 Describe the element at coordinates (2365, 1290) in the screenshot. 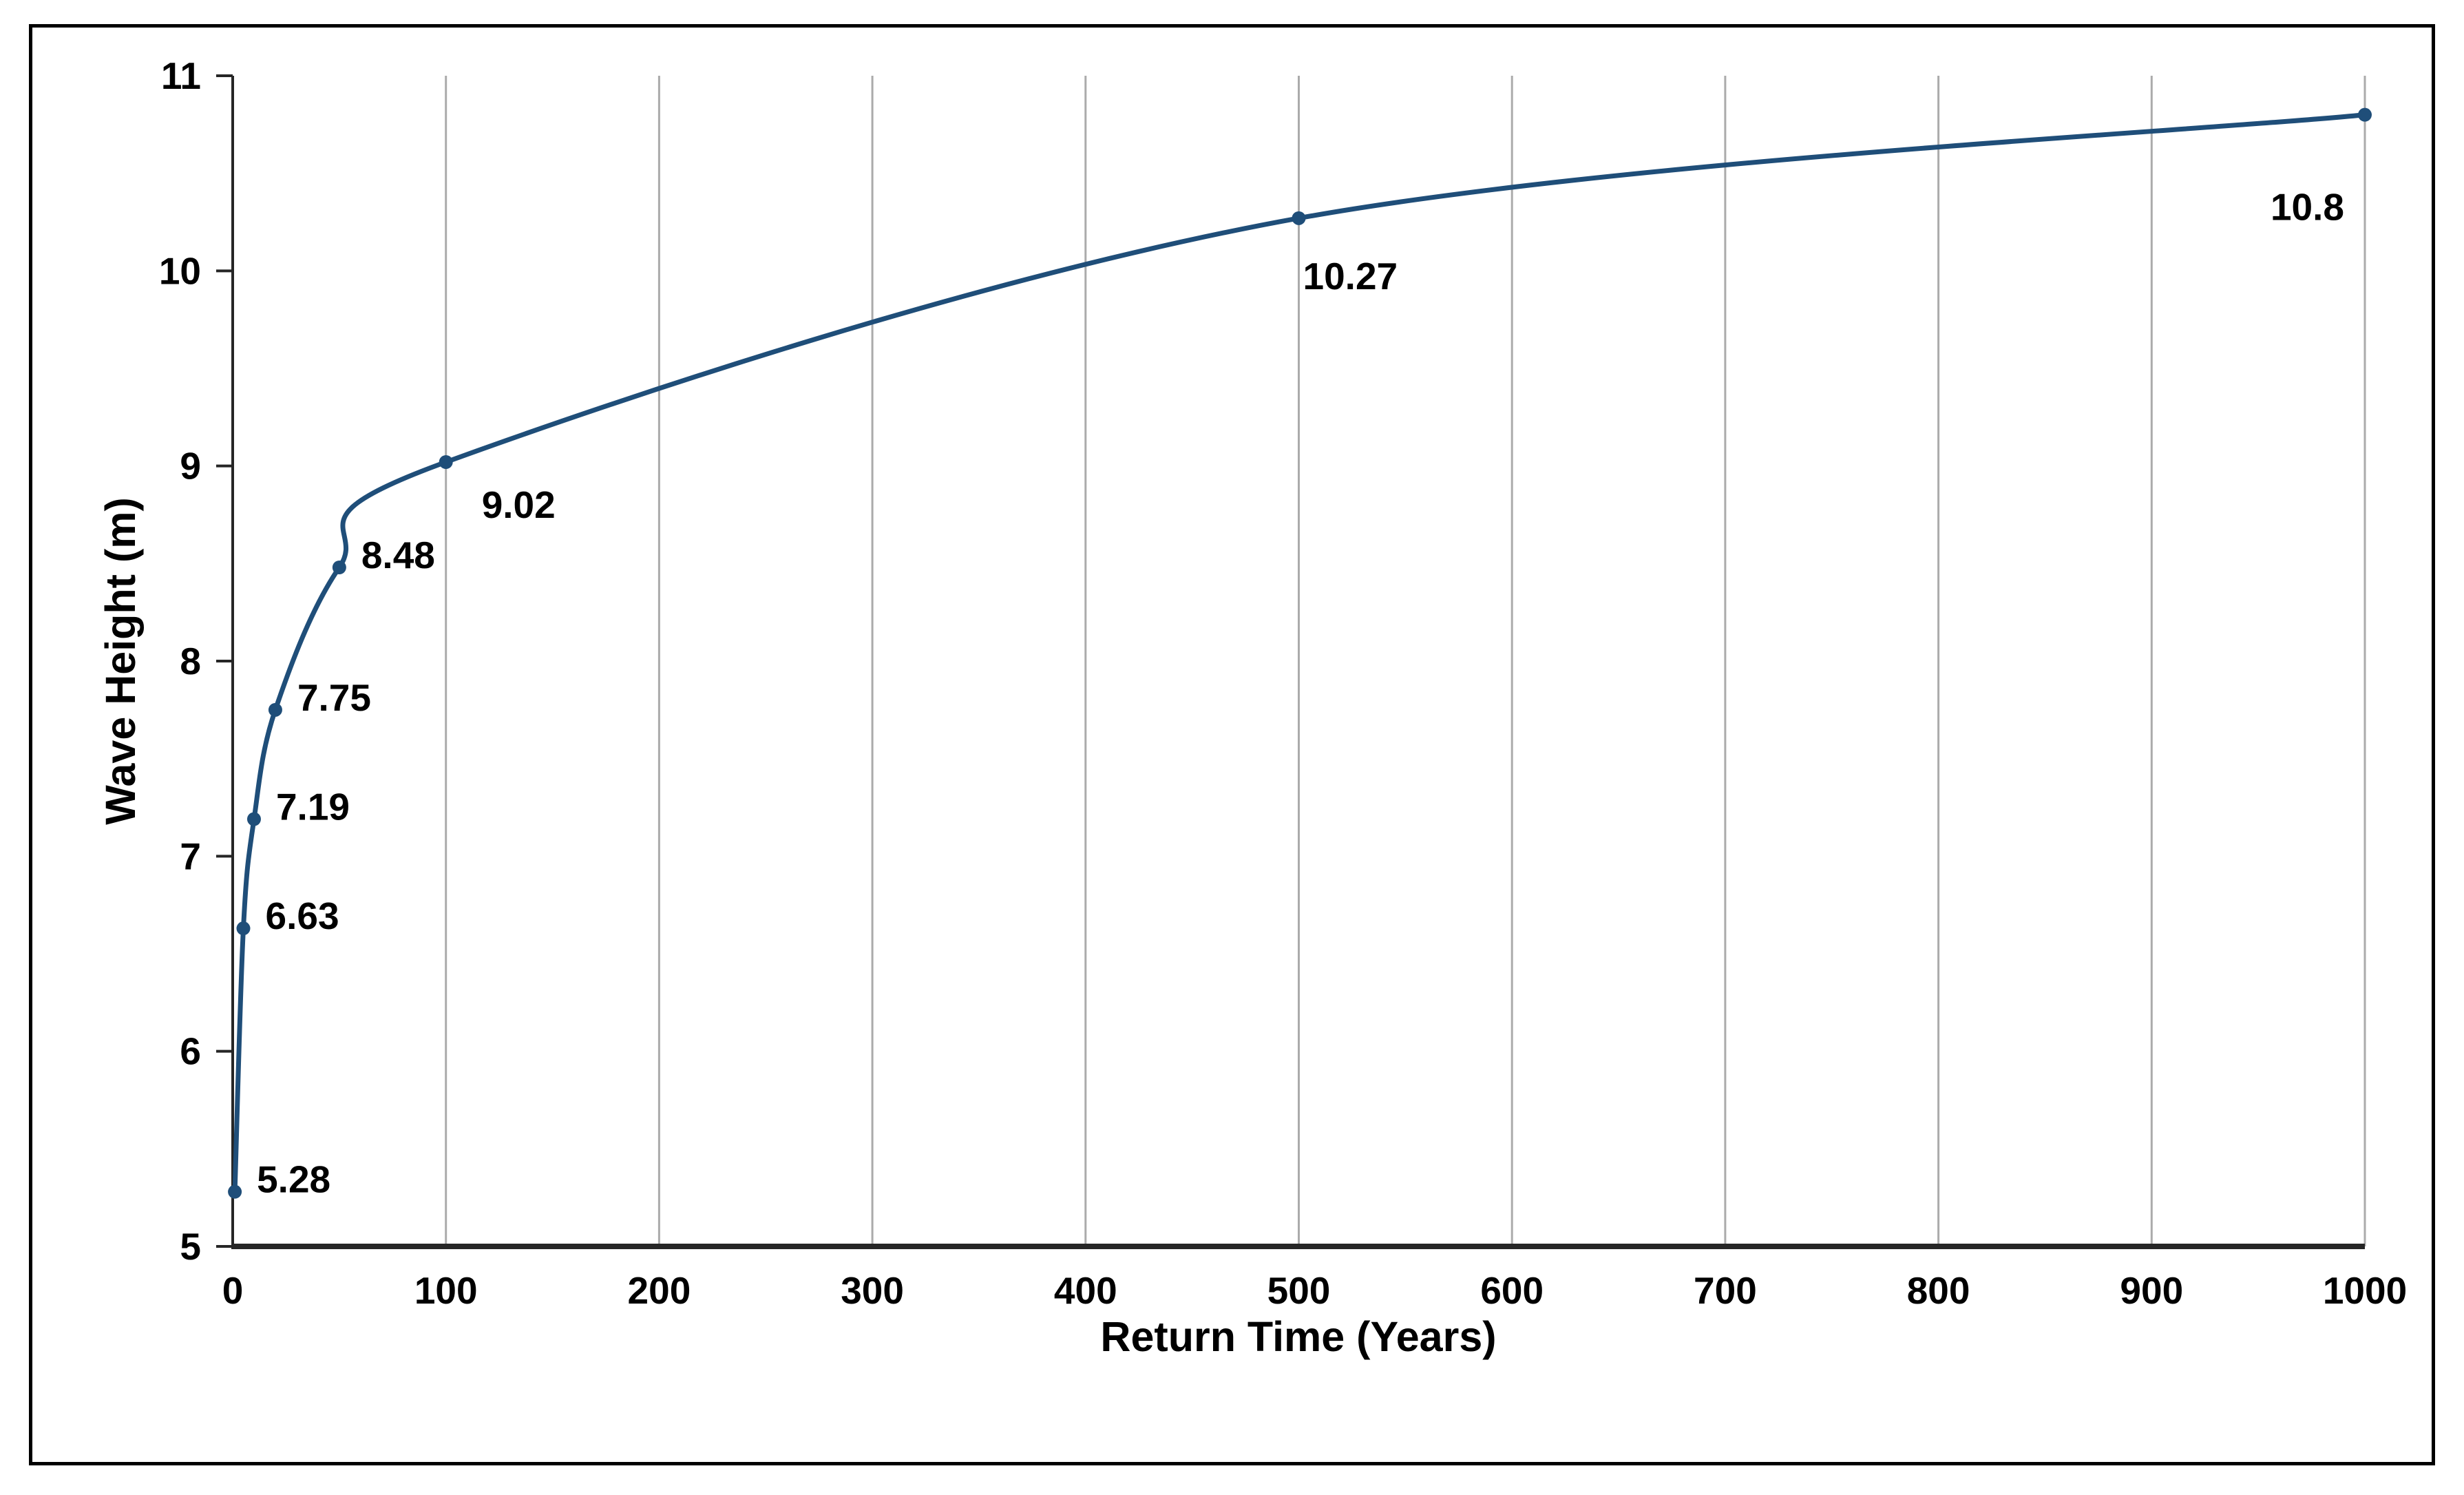

I see `x-tick-label-1000: 1000` at that location.